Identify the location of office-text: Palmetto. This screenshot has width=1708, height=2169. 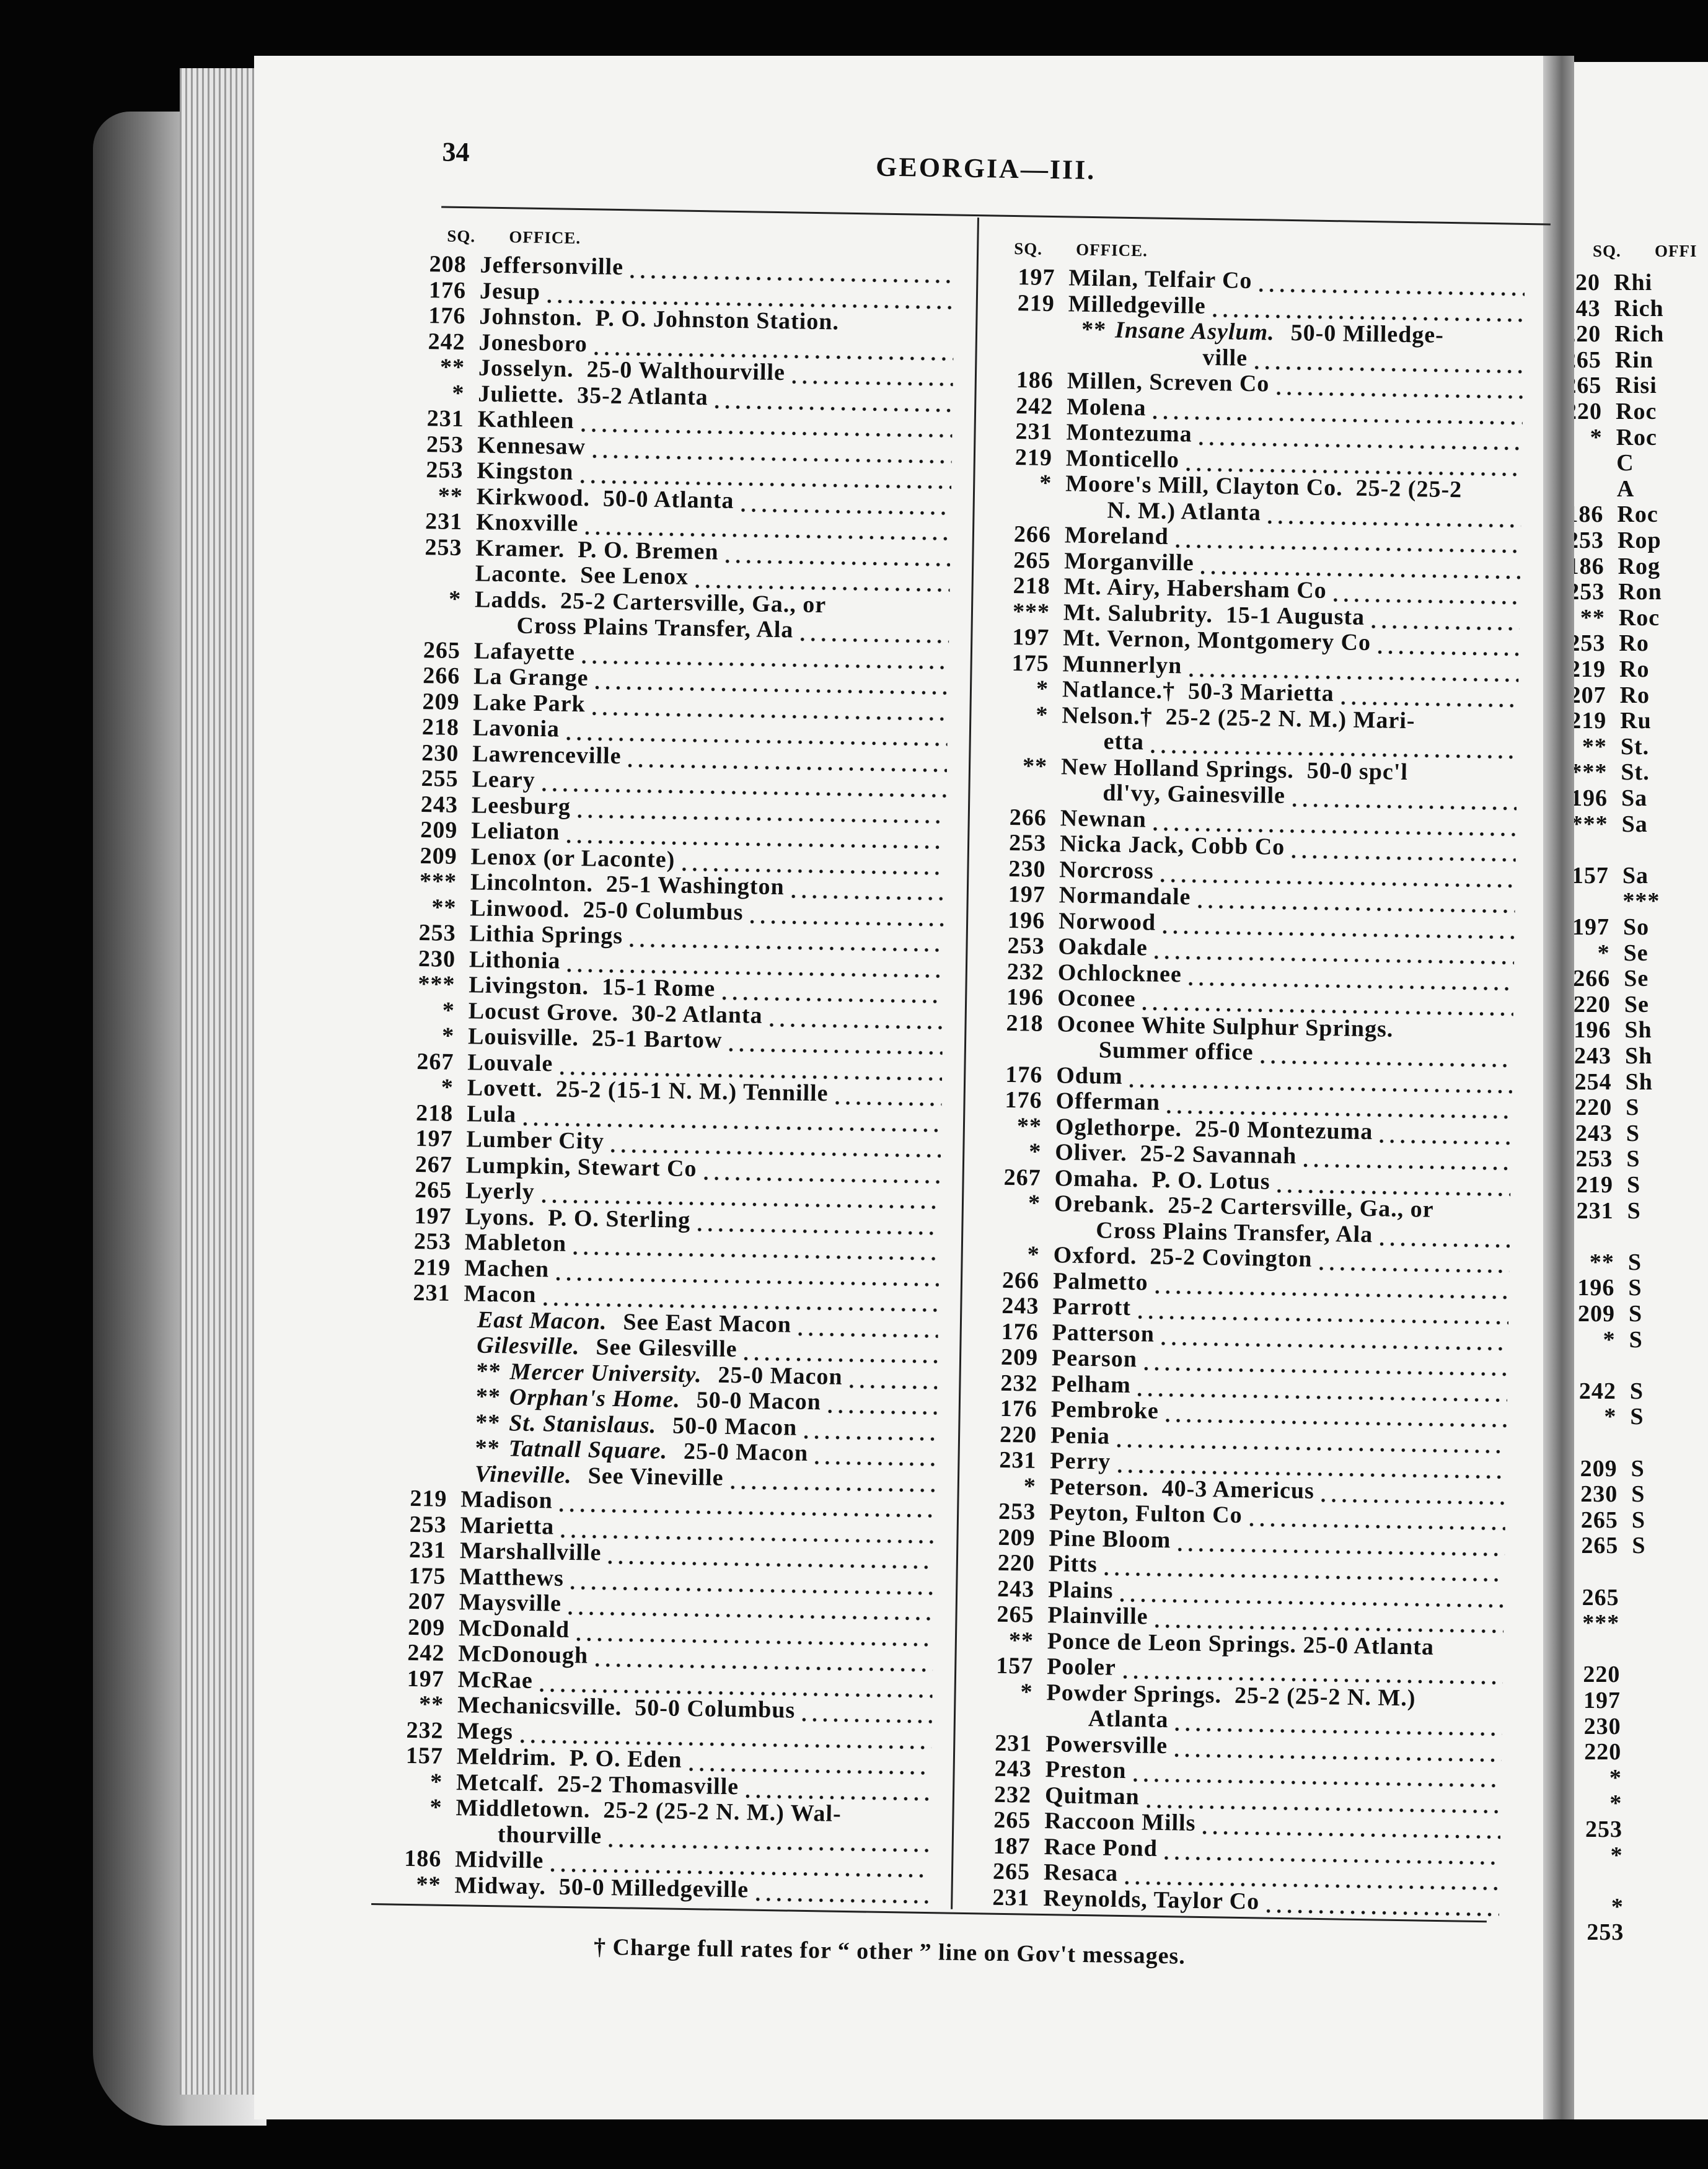
(1100, 1281).